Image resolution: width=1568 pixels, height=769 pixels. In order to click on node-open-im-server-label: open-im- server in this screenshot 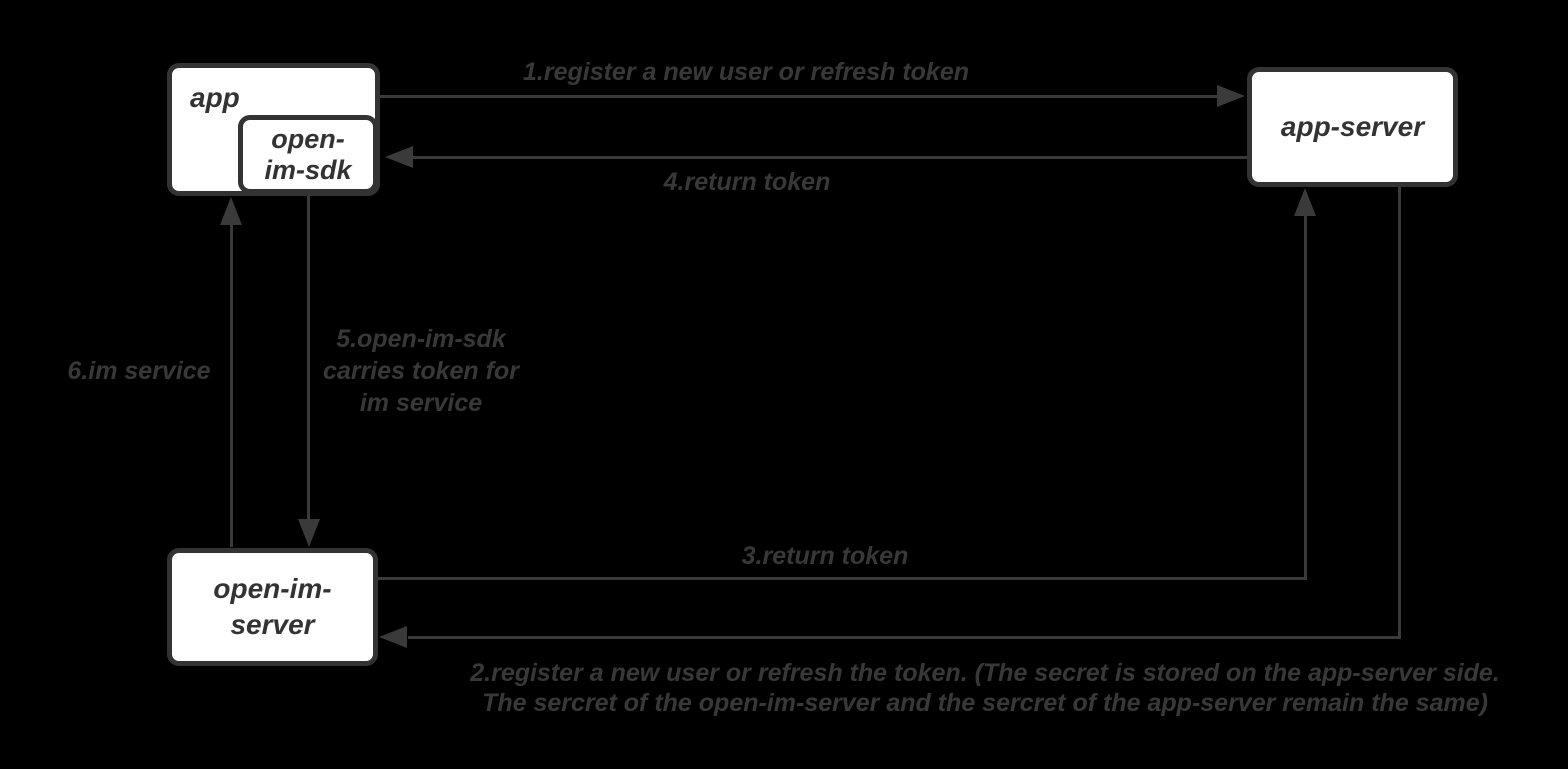, I will do `click(272, 607)`.